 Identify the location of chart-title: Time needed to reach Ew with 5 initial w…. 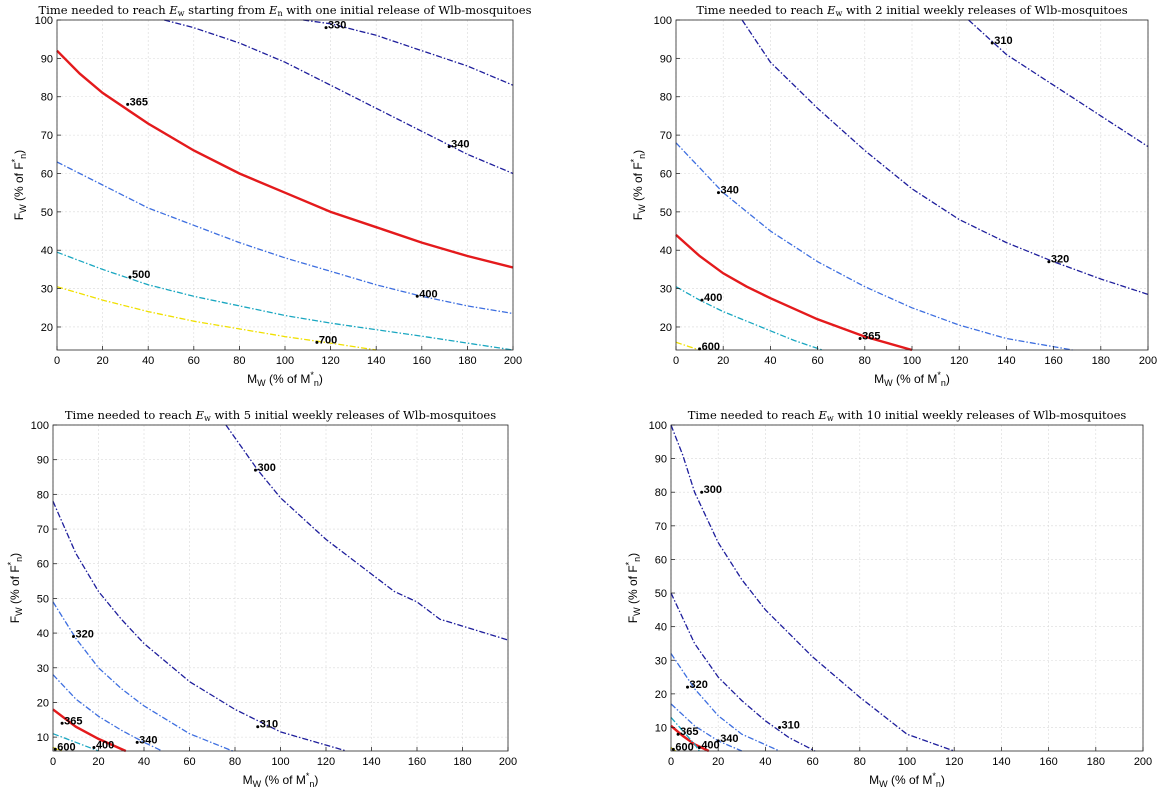
(280, 415).